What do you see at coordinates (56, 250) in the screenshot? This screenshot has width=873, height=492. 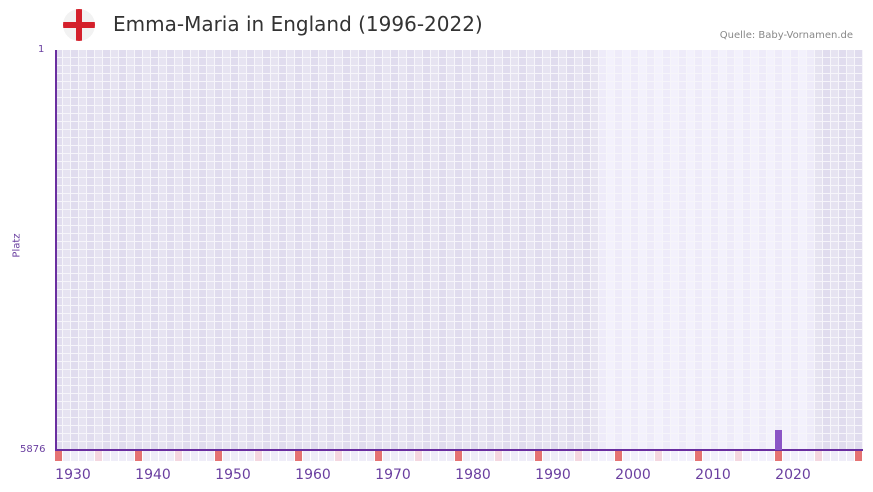 I see `y-axis-line` at bounding box center [56, 250].